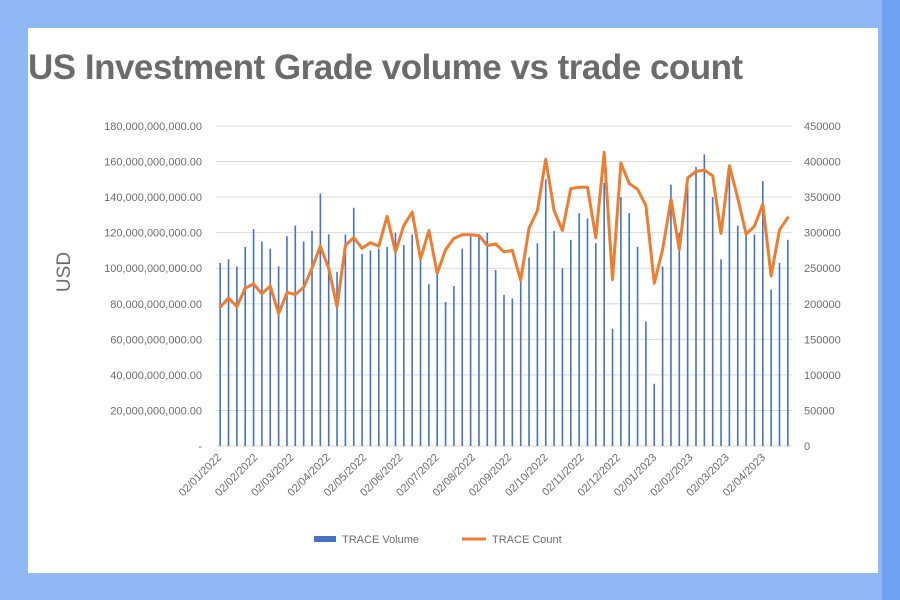  What do you see at coordinates (200, 447) in the screenshot?
I see `left-tick-label: -` at bounding box center [200, 447].